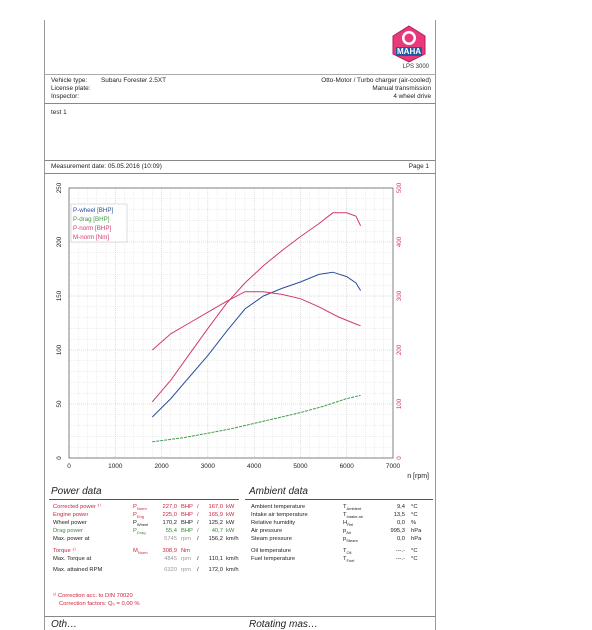  I want to click on power-row-label: Engine power, so click(71, 515).